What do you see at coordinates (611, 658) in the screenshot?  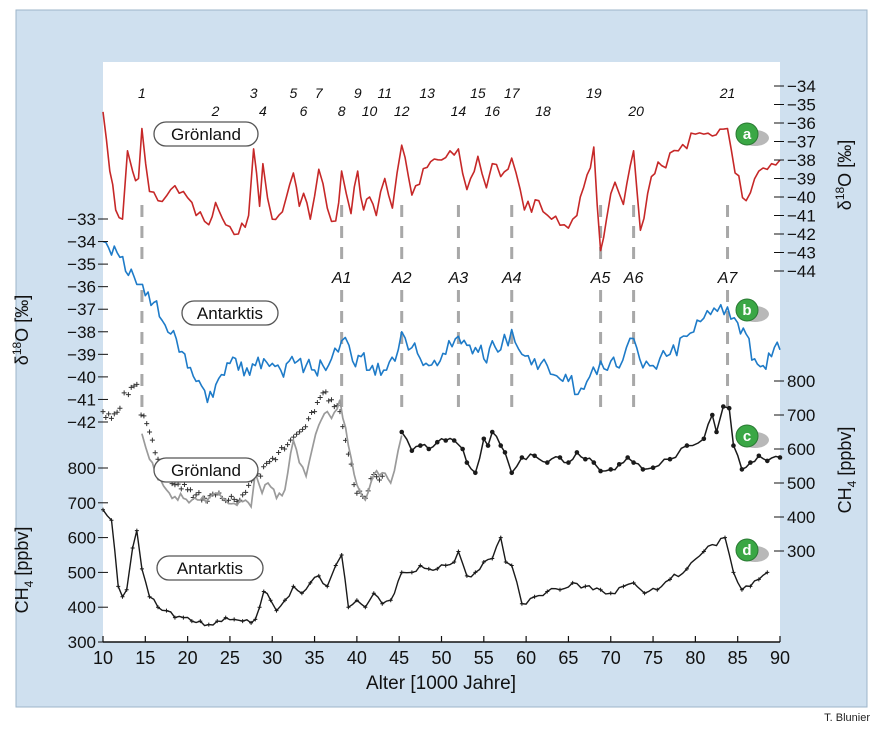 I see `x-tick-label-70: 70` at bounding box center [611, 658].